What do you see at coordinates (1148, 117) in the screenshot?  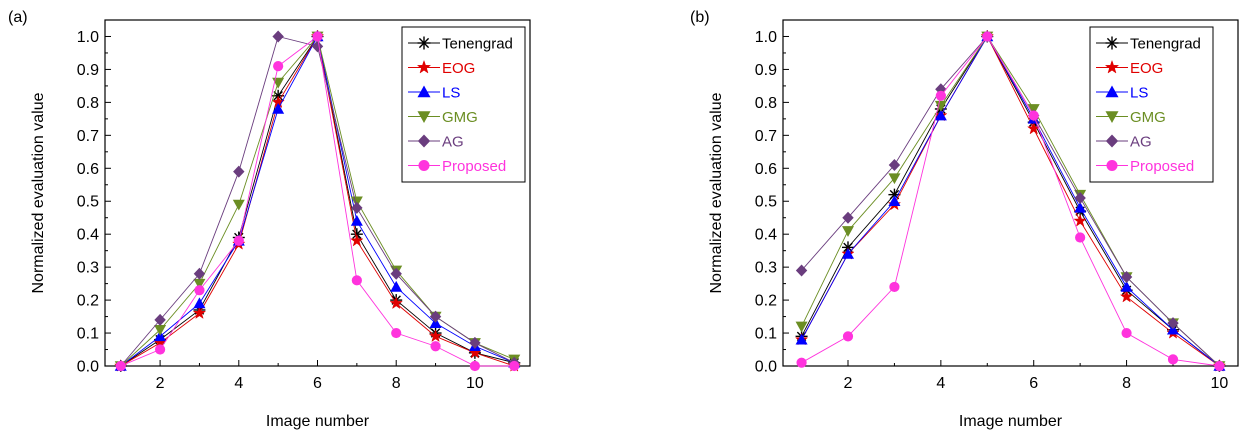 I see `legend-label: GMG` at bounding box center [1148, 117].